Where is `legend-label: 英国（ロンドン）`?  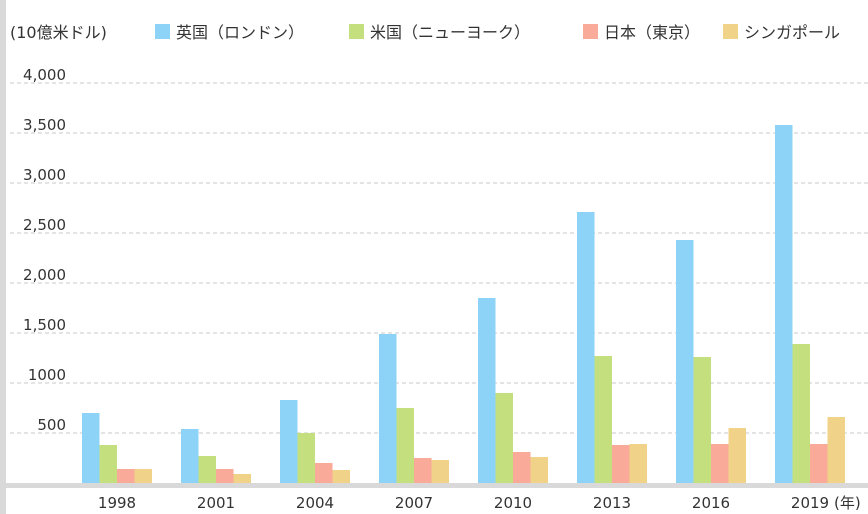 legend-label: 英国（ロンドン） is located at coordinates (240, 32).